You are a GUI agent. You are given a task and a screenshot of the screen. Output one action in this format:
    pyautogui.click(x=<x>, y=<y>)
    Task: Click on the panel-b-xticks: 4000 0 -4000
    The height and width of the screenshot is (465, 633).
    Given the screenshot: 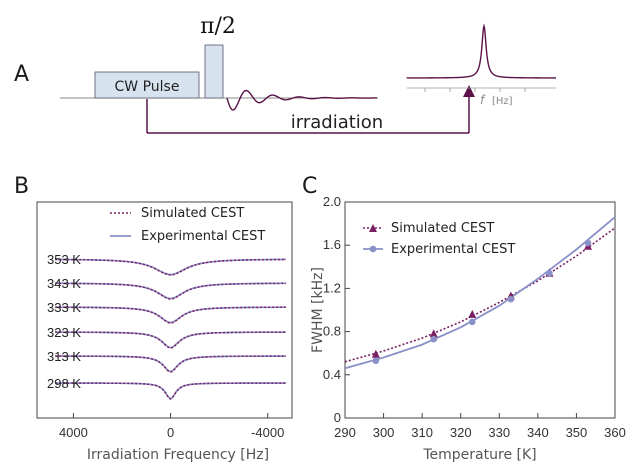 What is the action you would take?
    pyautogui.click(x=171, y=426)
    